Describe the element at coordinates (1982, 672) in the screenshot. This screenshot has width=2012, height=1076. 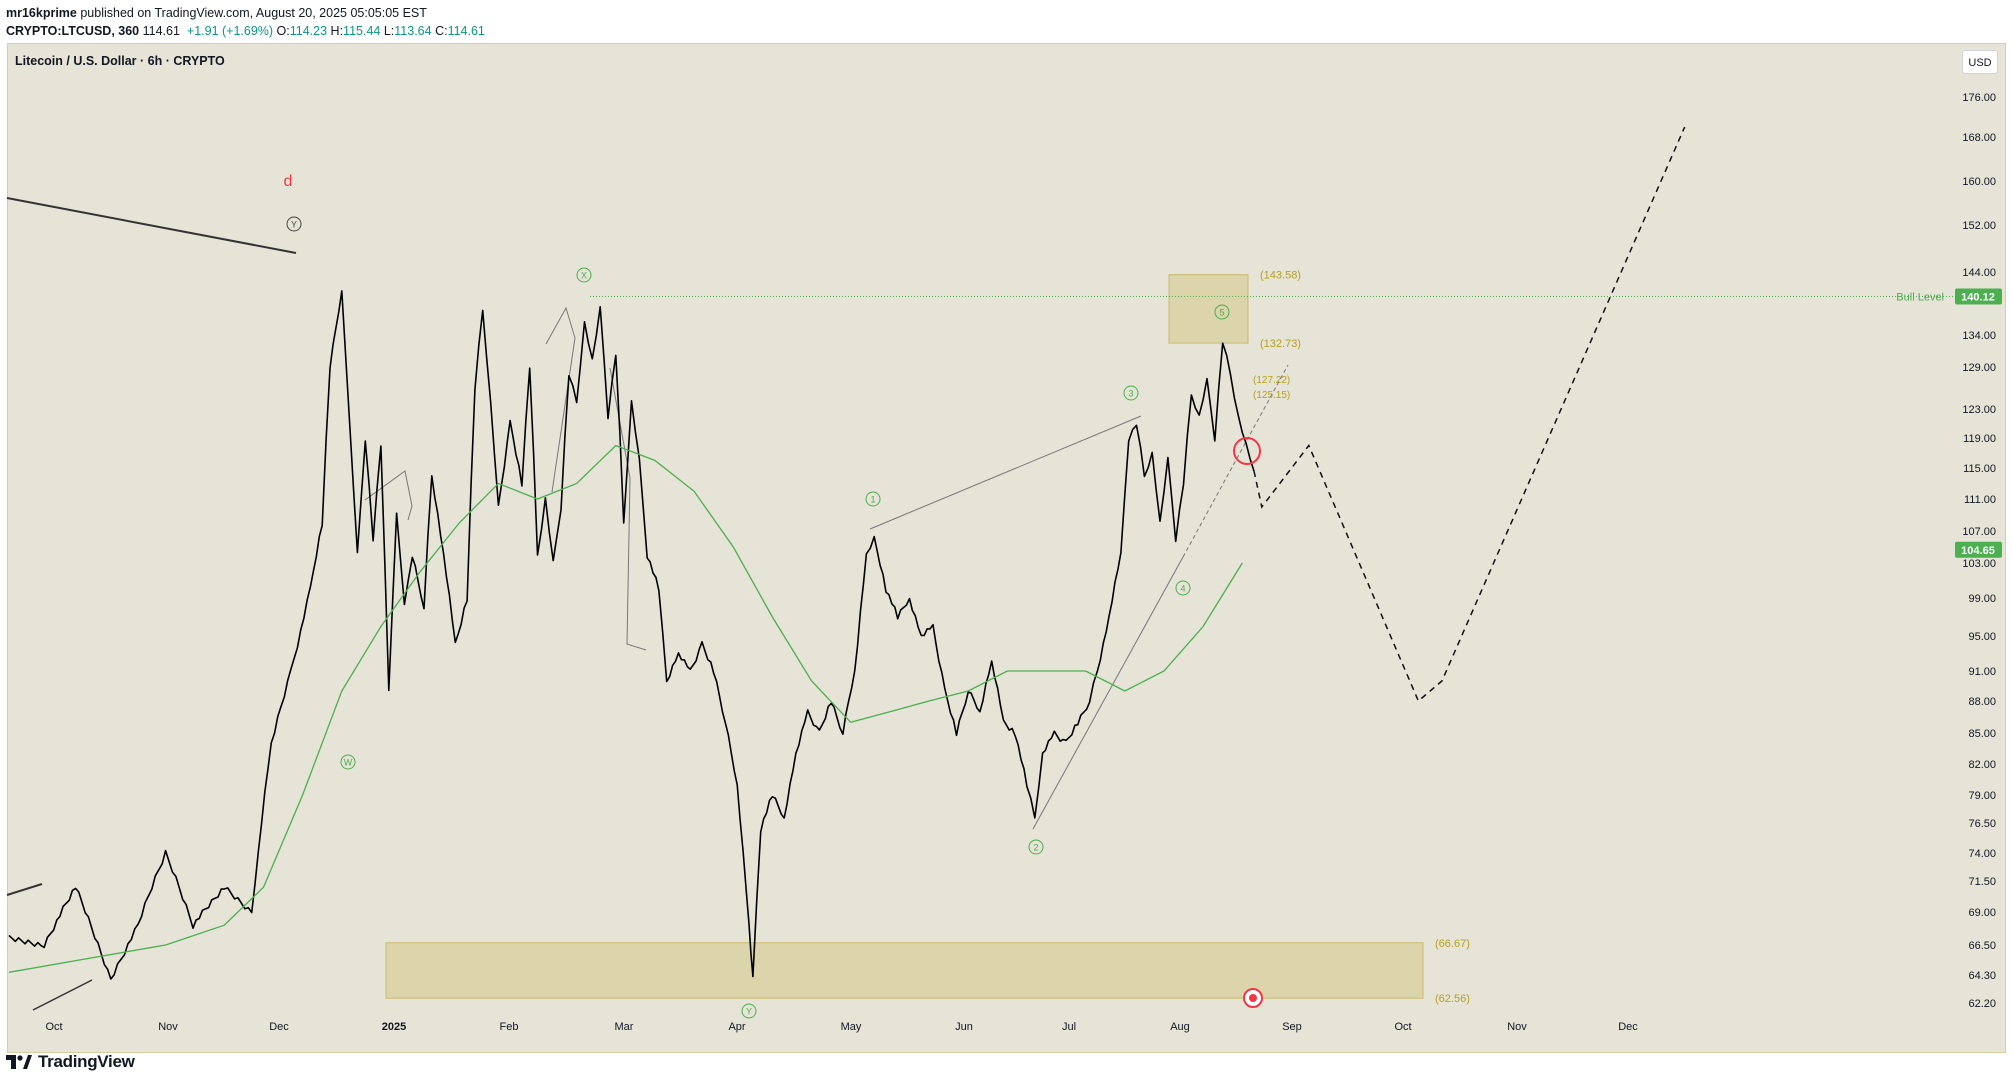
I see `price-axis-label: 91.00` at that location.